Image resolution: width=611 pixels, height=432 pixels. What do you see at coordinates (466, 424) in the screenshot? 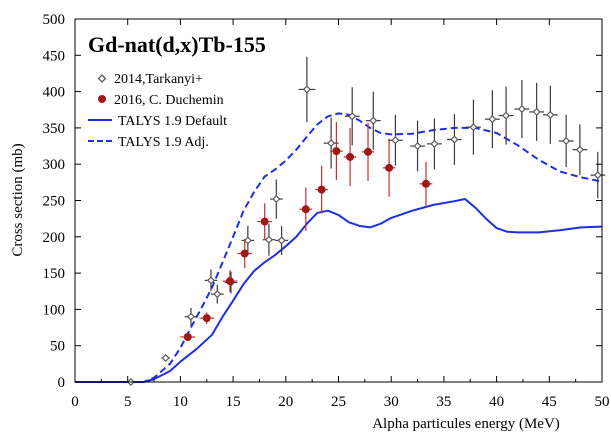
I see `x-axis-label: Alpha particules energy (MeV)` at bounding box center [466, 424].